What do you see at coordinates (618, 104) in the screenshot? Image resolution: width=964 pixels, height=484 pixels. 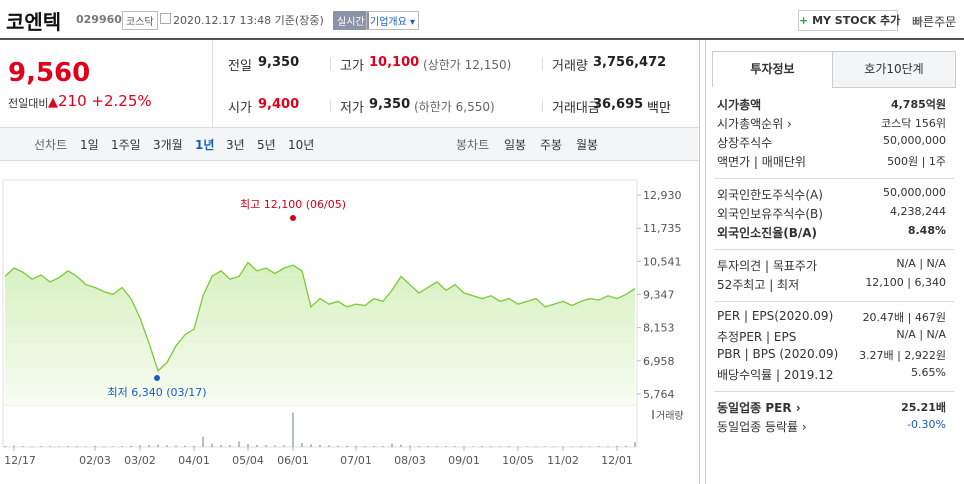 I see `stat-value: 36,695` at bounding box center [618, 104].